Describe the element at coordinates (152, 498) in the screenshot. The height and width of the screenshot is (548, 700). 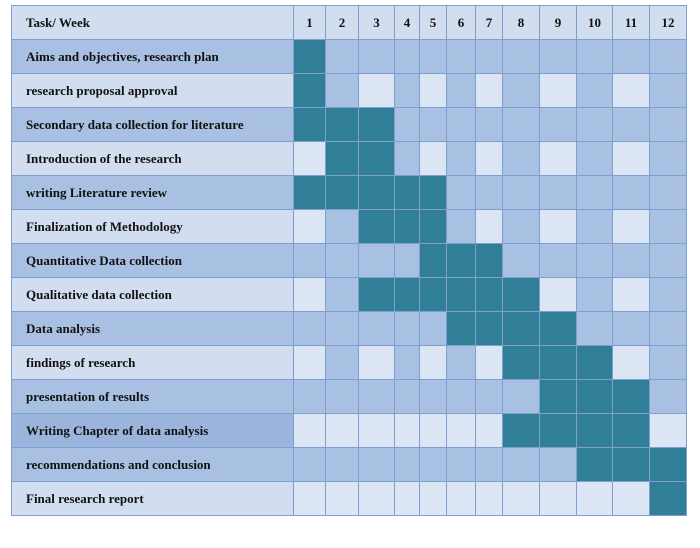
I see `task-label: Final research report` at that location.